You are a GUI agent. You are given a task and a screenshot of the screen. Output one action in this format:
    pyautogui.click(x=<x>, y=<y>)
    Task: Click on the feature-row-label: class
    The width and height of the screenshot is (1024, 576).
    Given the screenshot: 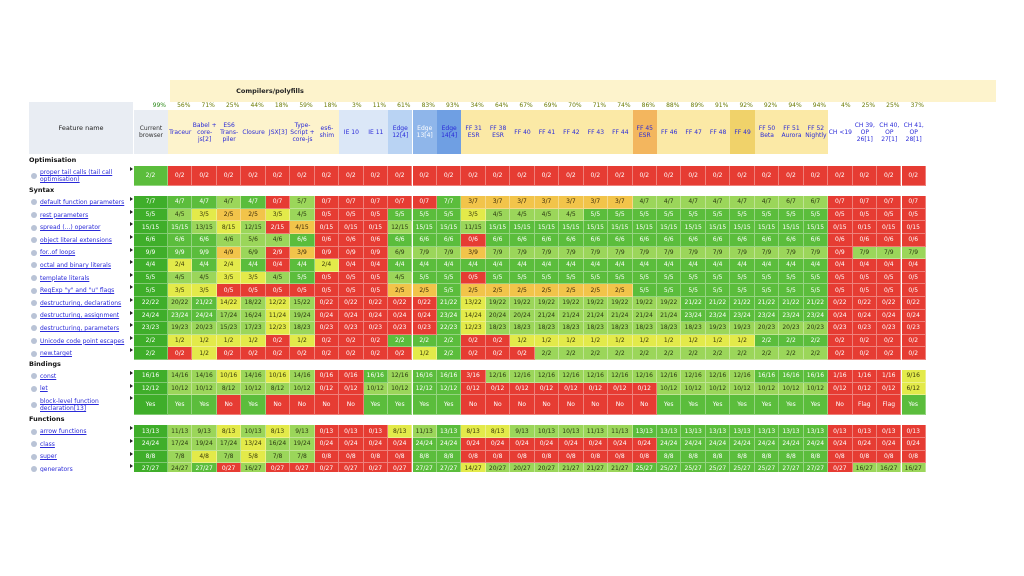 What is the action you would take?
    pyautogui.click(x=81, y=444)
    